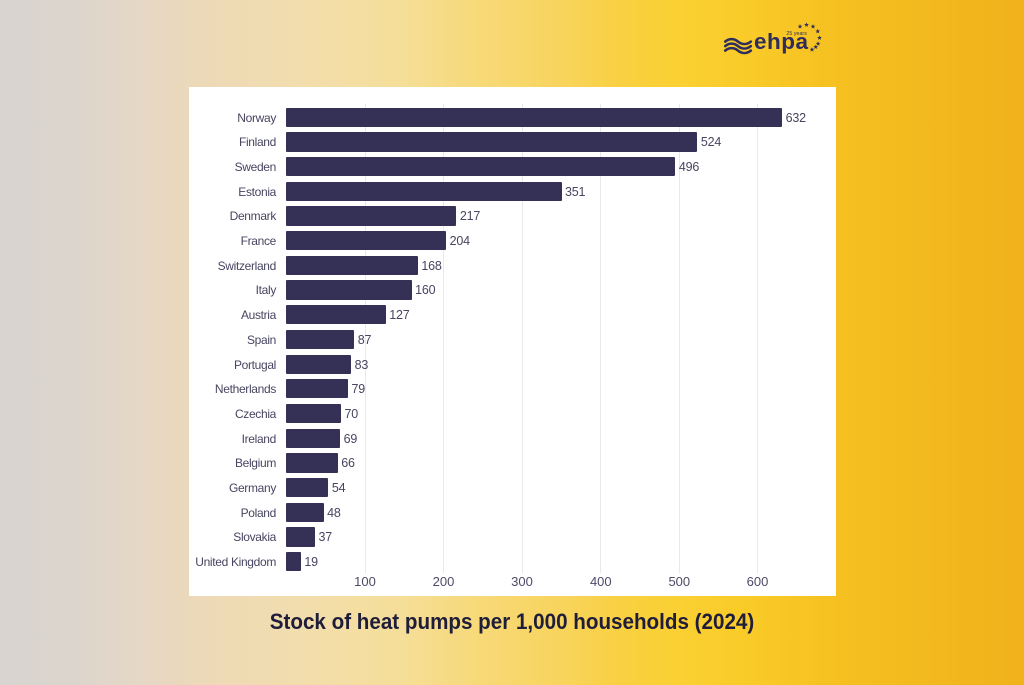 The height and width of the screenshot is (685, 1024). I want to click on svg-text: 25 years, so click(796, 34).